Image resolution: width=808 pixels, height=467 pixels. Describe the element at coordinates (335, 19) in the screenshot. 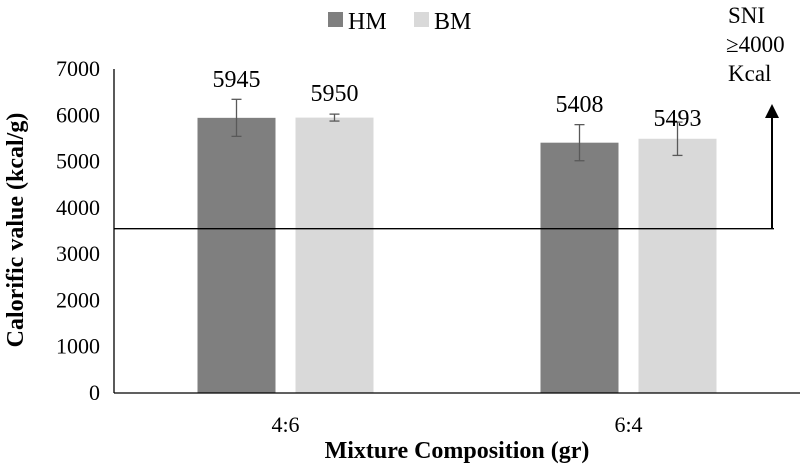

I see `legend-swatch-hm` at that location.